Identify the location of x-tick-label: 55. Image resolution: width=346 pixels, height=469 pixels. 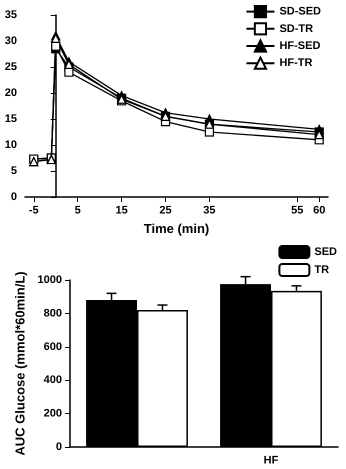
(297, 210).